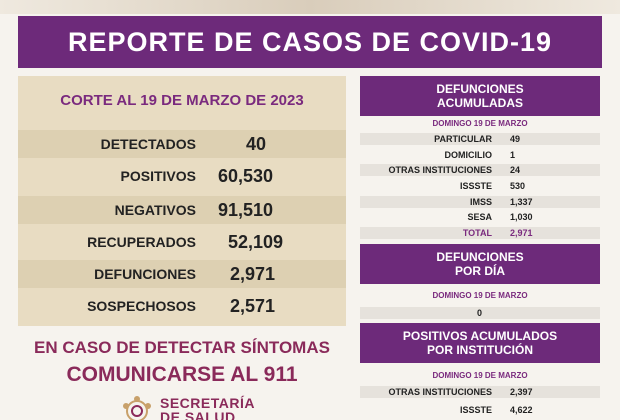 The height and width of the screenshot is (420, 620). Describe the element at coordinates (182, 374) in the screenshot. I see `symptom-alert-line2: COMUNICARSE AL 911` at that location.